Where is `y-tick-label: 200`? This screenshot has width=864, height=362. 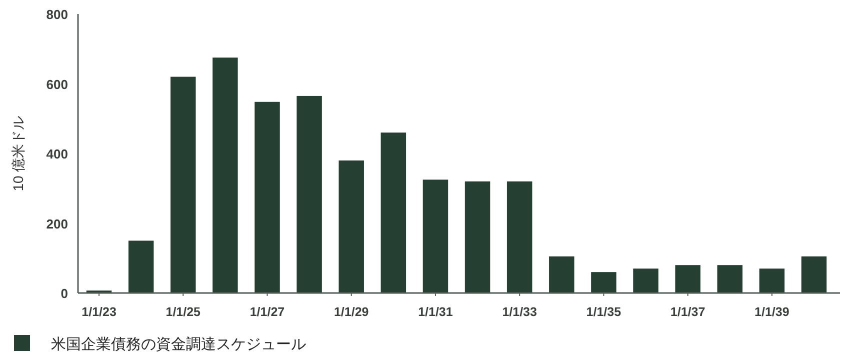
y-tick-label: 200 is located at coordinates (57, 224).